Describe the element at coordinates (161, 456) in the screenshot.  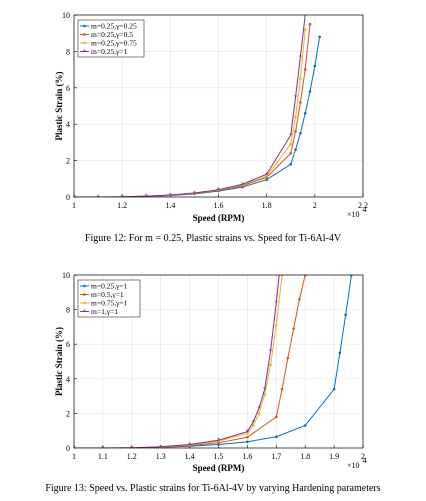
I see `x-tick-label: 1.3` at that location.